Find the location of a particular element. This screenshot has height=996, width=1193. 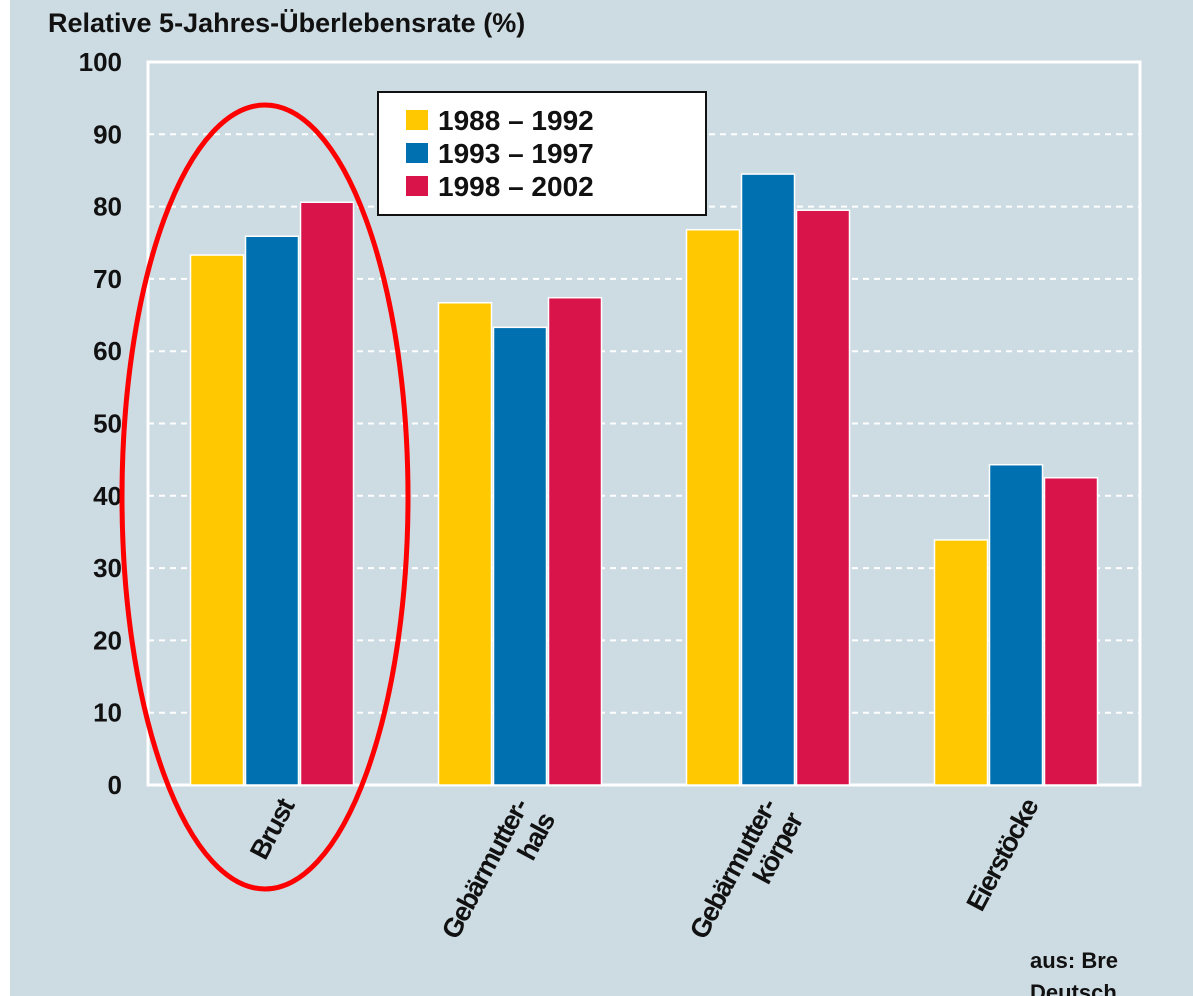

y-tick-label: 70 is located at coordinates (107, 279).